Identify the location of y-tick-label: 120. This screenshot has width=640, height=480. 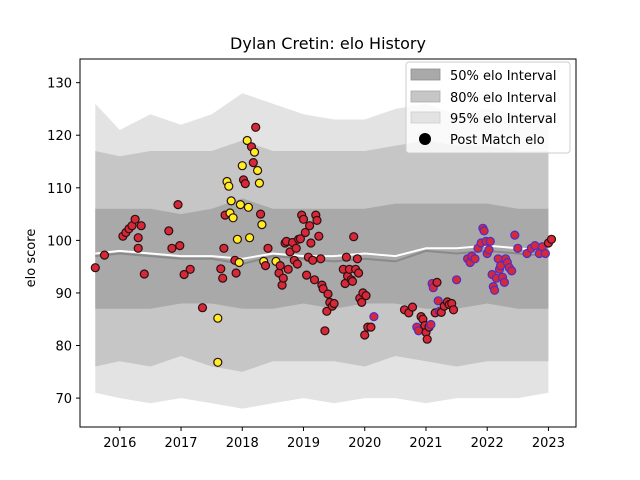
(59, 136).